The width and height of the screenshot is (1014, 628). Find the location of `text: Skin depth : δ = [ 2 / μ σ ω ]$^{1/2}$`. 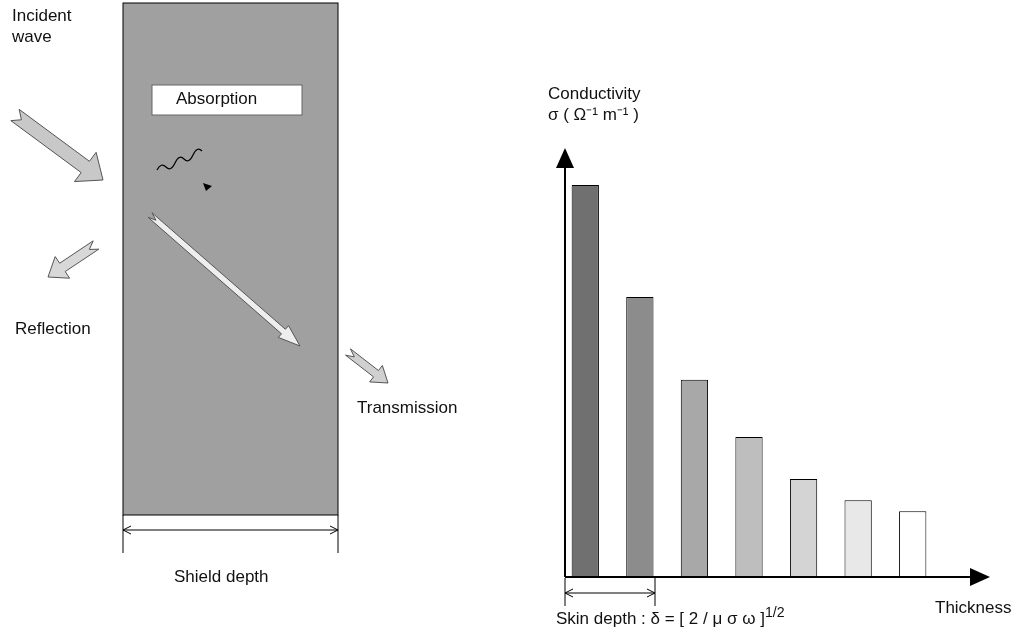

text: Skin depth : δ = [ 2 / μ σ ω ]$^{1/2}$ is located at coordinates (670, 616).